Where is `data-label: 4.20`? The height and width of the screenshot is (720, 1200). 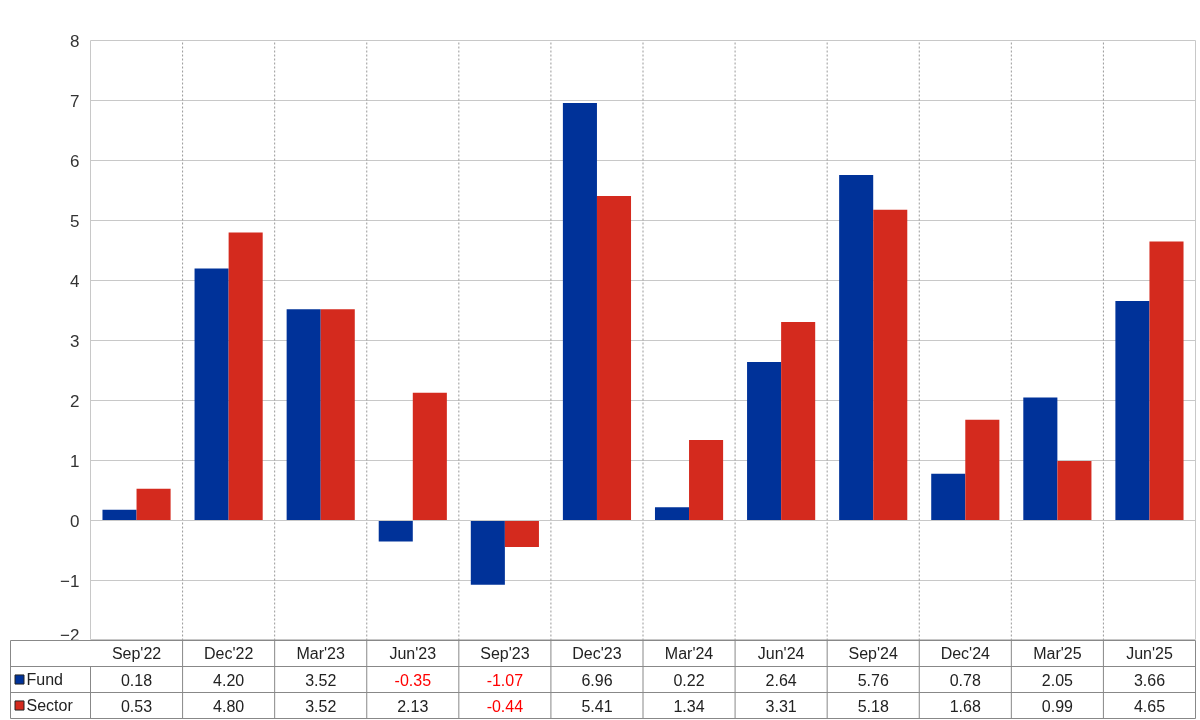
data-label: 4.20 is located at coordinates (229, 680).